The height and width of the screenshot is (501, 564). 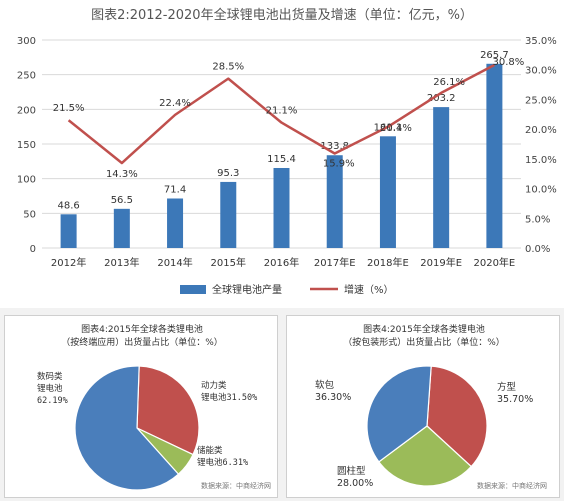 I want to click on y-right-tick: 30.0%, so click(x=541, y=71).